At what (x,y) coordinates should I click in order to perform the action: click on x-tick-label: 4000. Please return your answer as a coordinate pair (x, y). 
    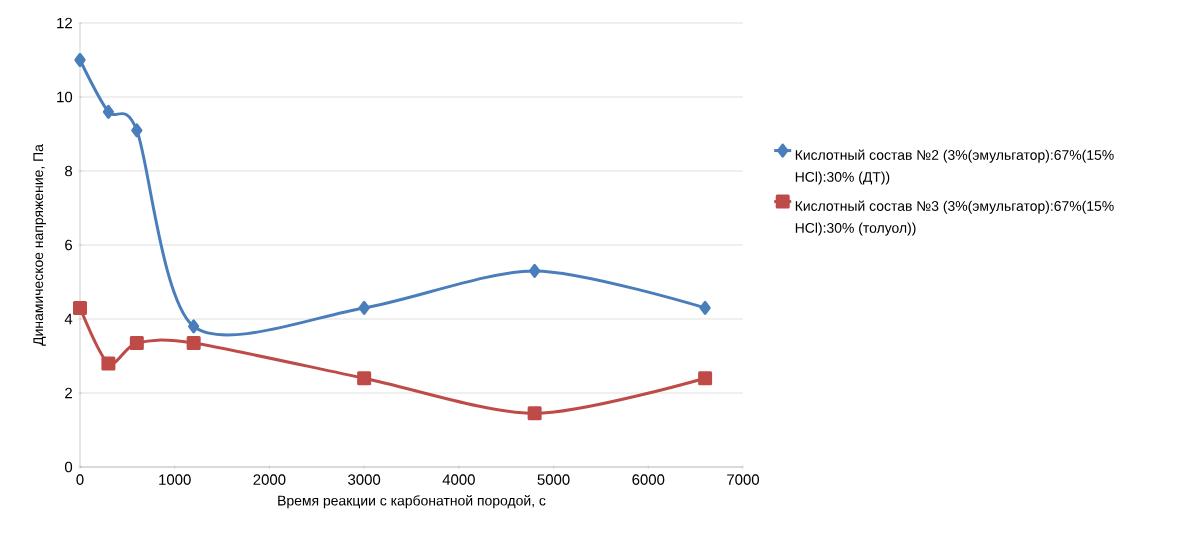
    Looking at the image, I should click on (458, 479).